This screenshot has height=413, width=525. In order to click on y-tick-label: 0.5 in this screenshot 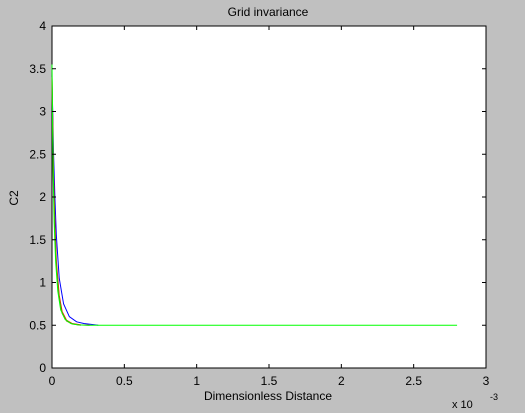, I will do `click(37, 325)`.